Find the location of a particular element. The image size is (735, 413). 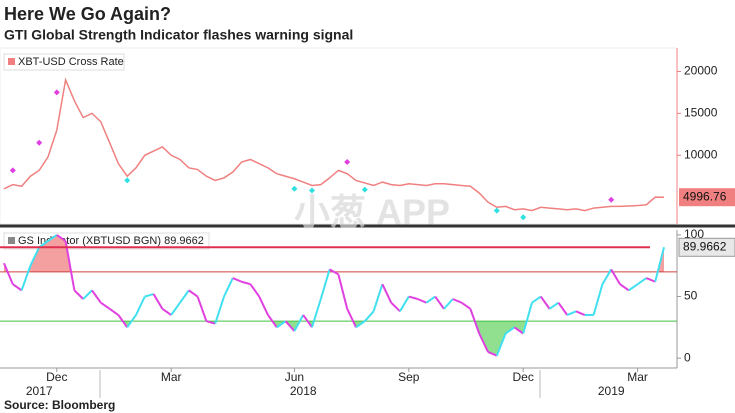

last-value-label: 89.9662 is located at coordinates (705, 246).